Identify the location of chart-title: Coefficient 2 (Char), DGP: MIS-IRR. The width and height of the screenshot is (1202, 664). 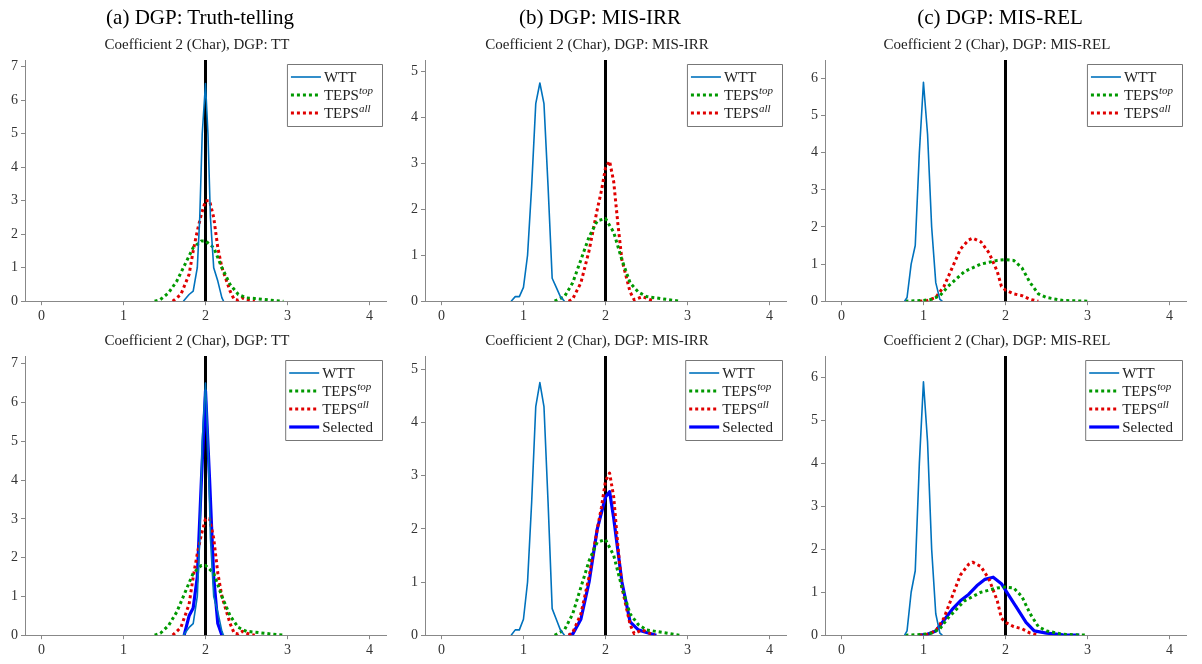
(597, 340).